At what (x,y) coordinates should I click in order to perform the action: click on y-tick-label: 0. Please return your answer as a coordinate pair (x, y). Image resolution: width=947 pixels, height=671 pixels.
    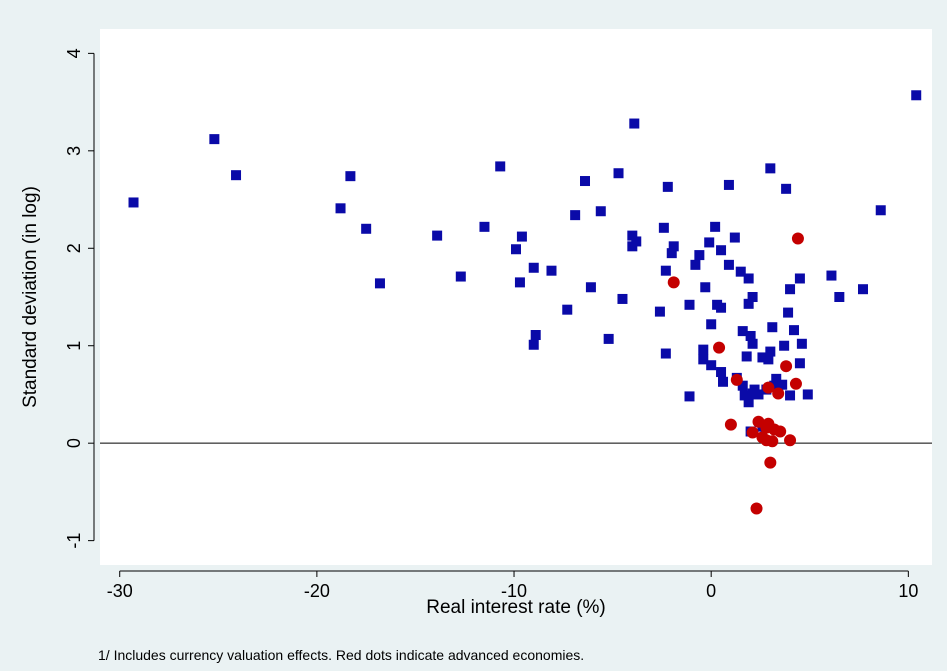
    Looking at the image, I should click on (74, 443).